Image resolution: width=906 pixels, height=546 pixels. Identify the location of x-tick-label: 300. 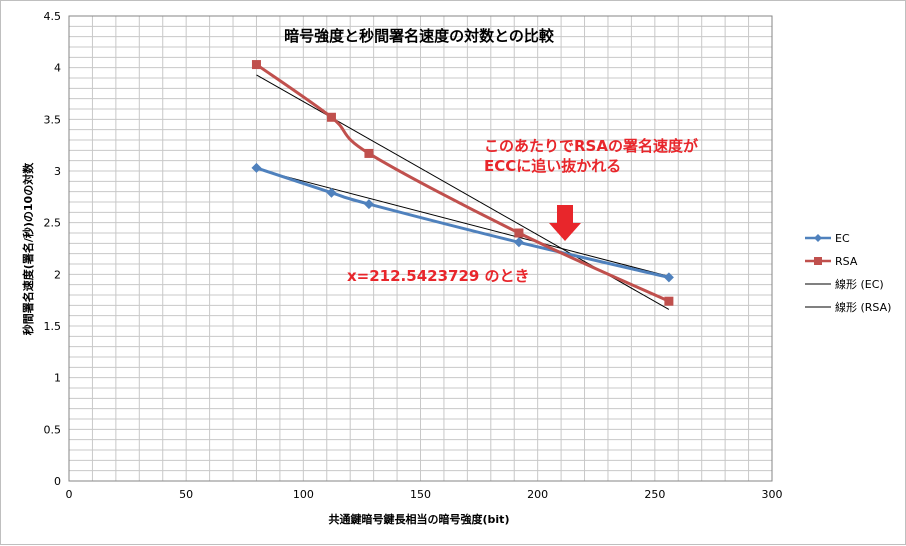
(772, 494).